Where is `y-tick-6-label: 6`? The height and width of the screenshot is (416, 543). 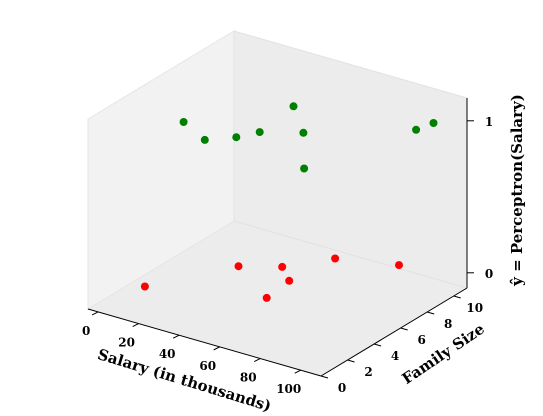
y-tick-6-label: 6 is located at coordinates (421, 340).